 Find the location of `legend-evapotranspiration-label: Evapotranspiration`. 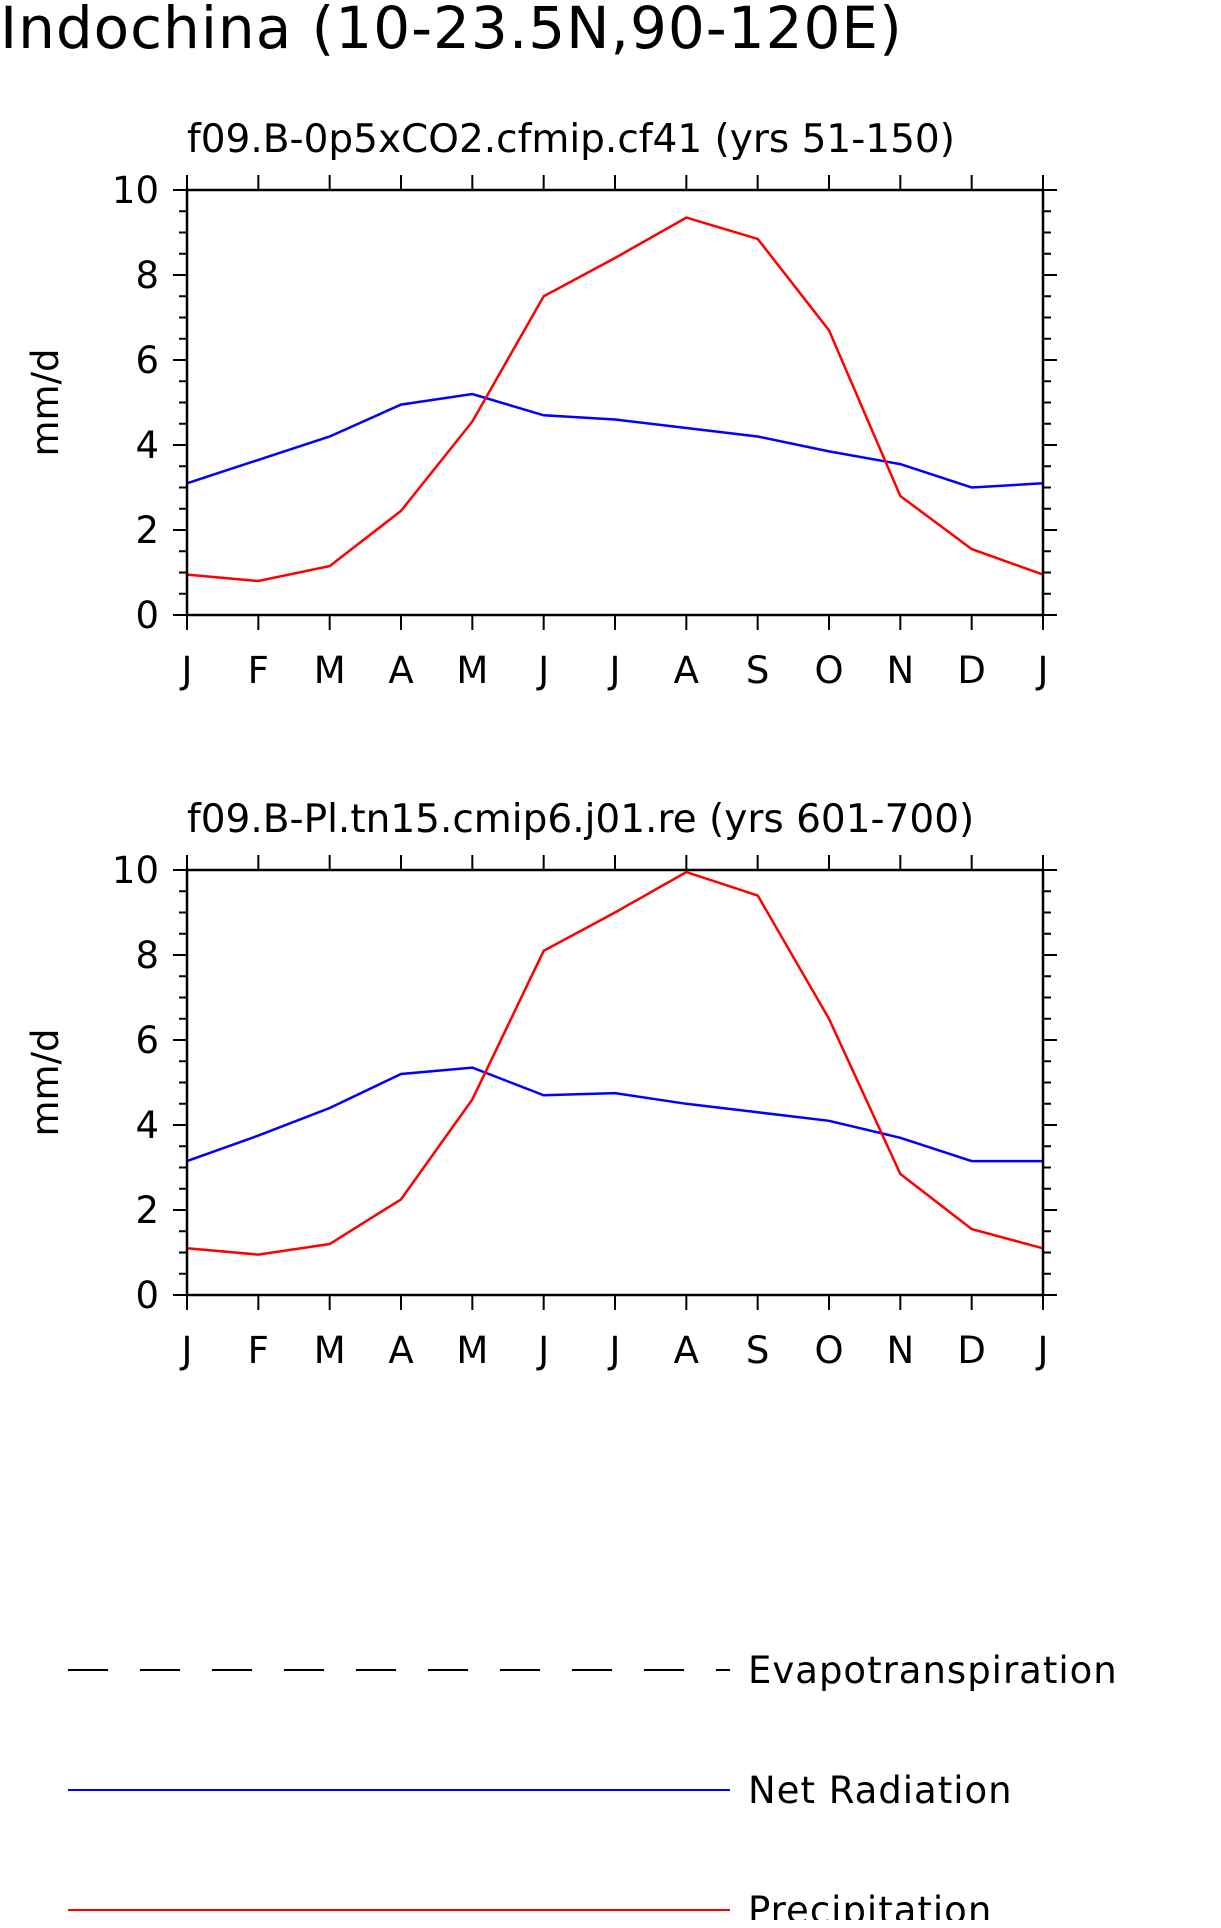

legend-evapotranspiration-label: Evapotranspiration is located at coordinates (933, 1670).